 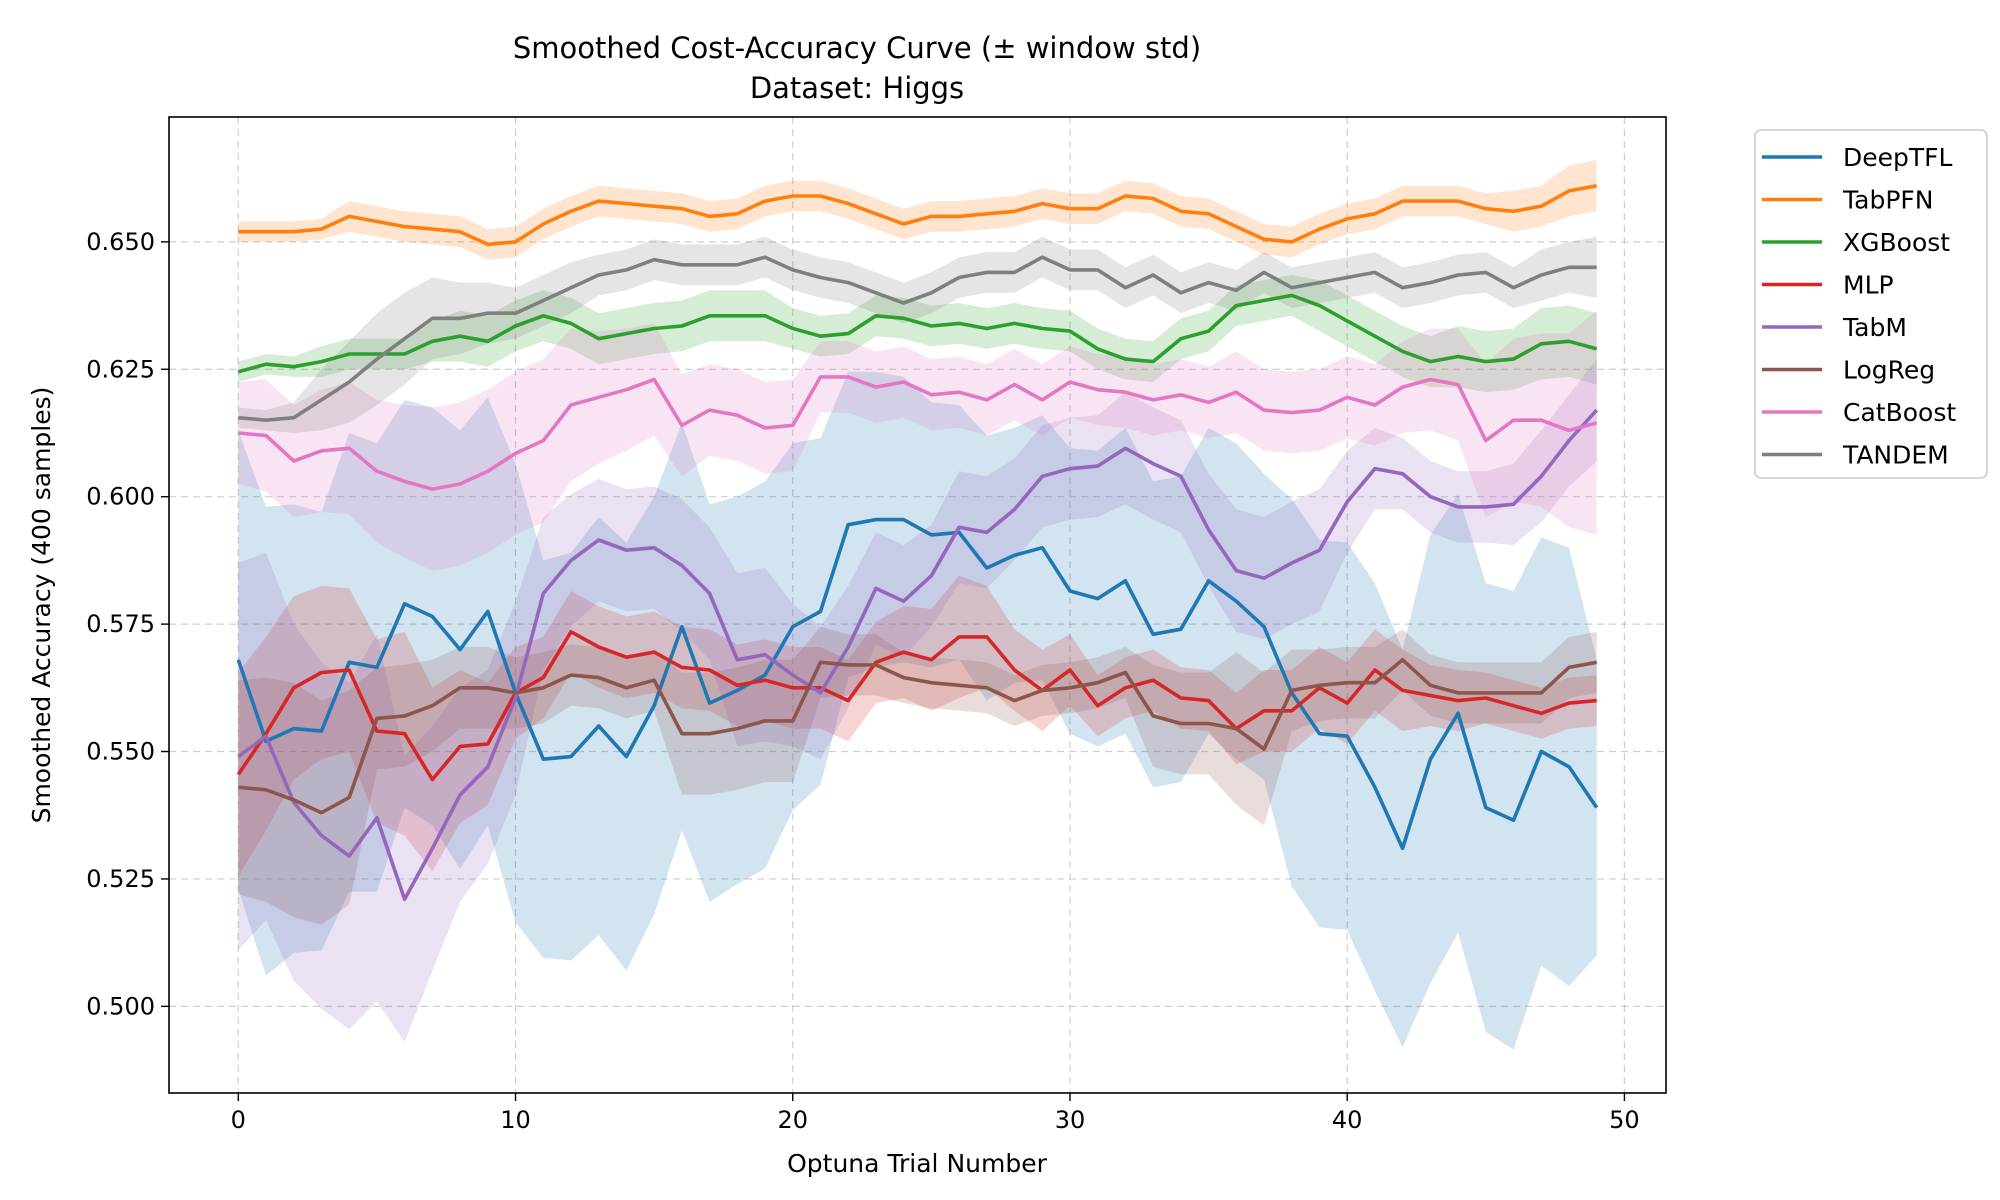 What do you see at coordinates (515, 1120) in the screenshot?
I see `x-tick-label: 10` at bounding box center [515, 1120].